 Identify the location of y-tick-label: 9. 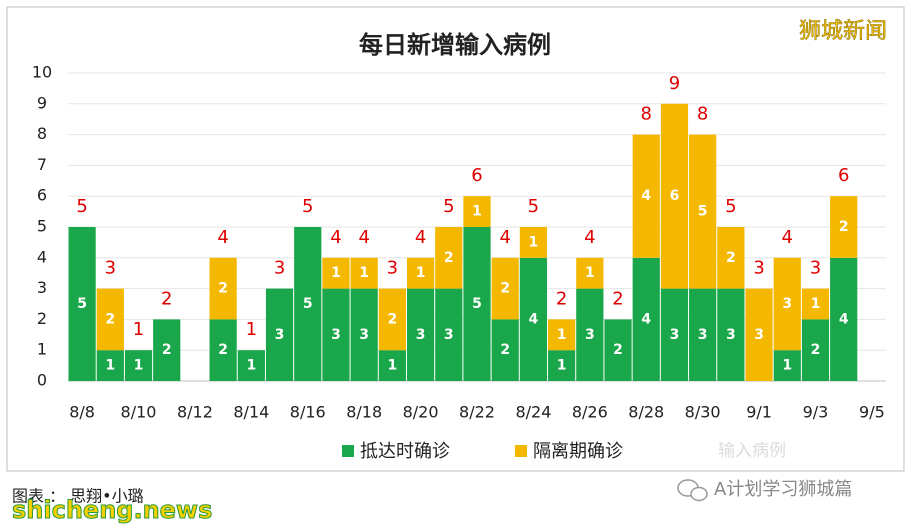
(42, 102).